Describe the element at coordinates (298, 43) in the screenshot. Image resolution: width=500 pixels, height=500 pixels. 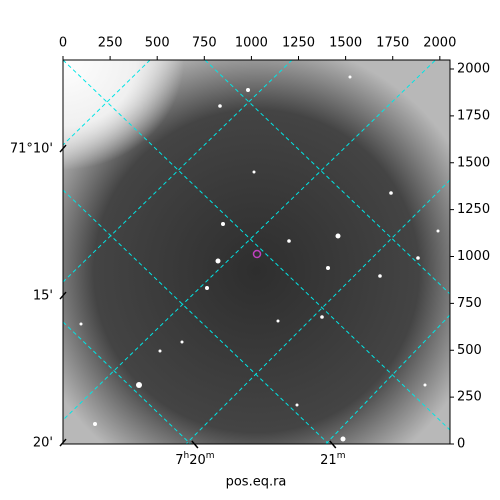
I see `x-tick-label: 1250` at that location.